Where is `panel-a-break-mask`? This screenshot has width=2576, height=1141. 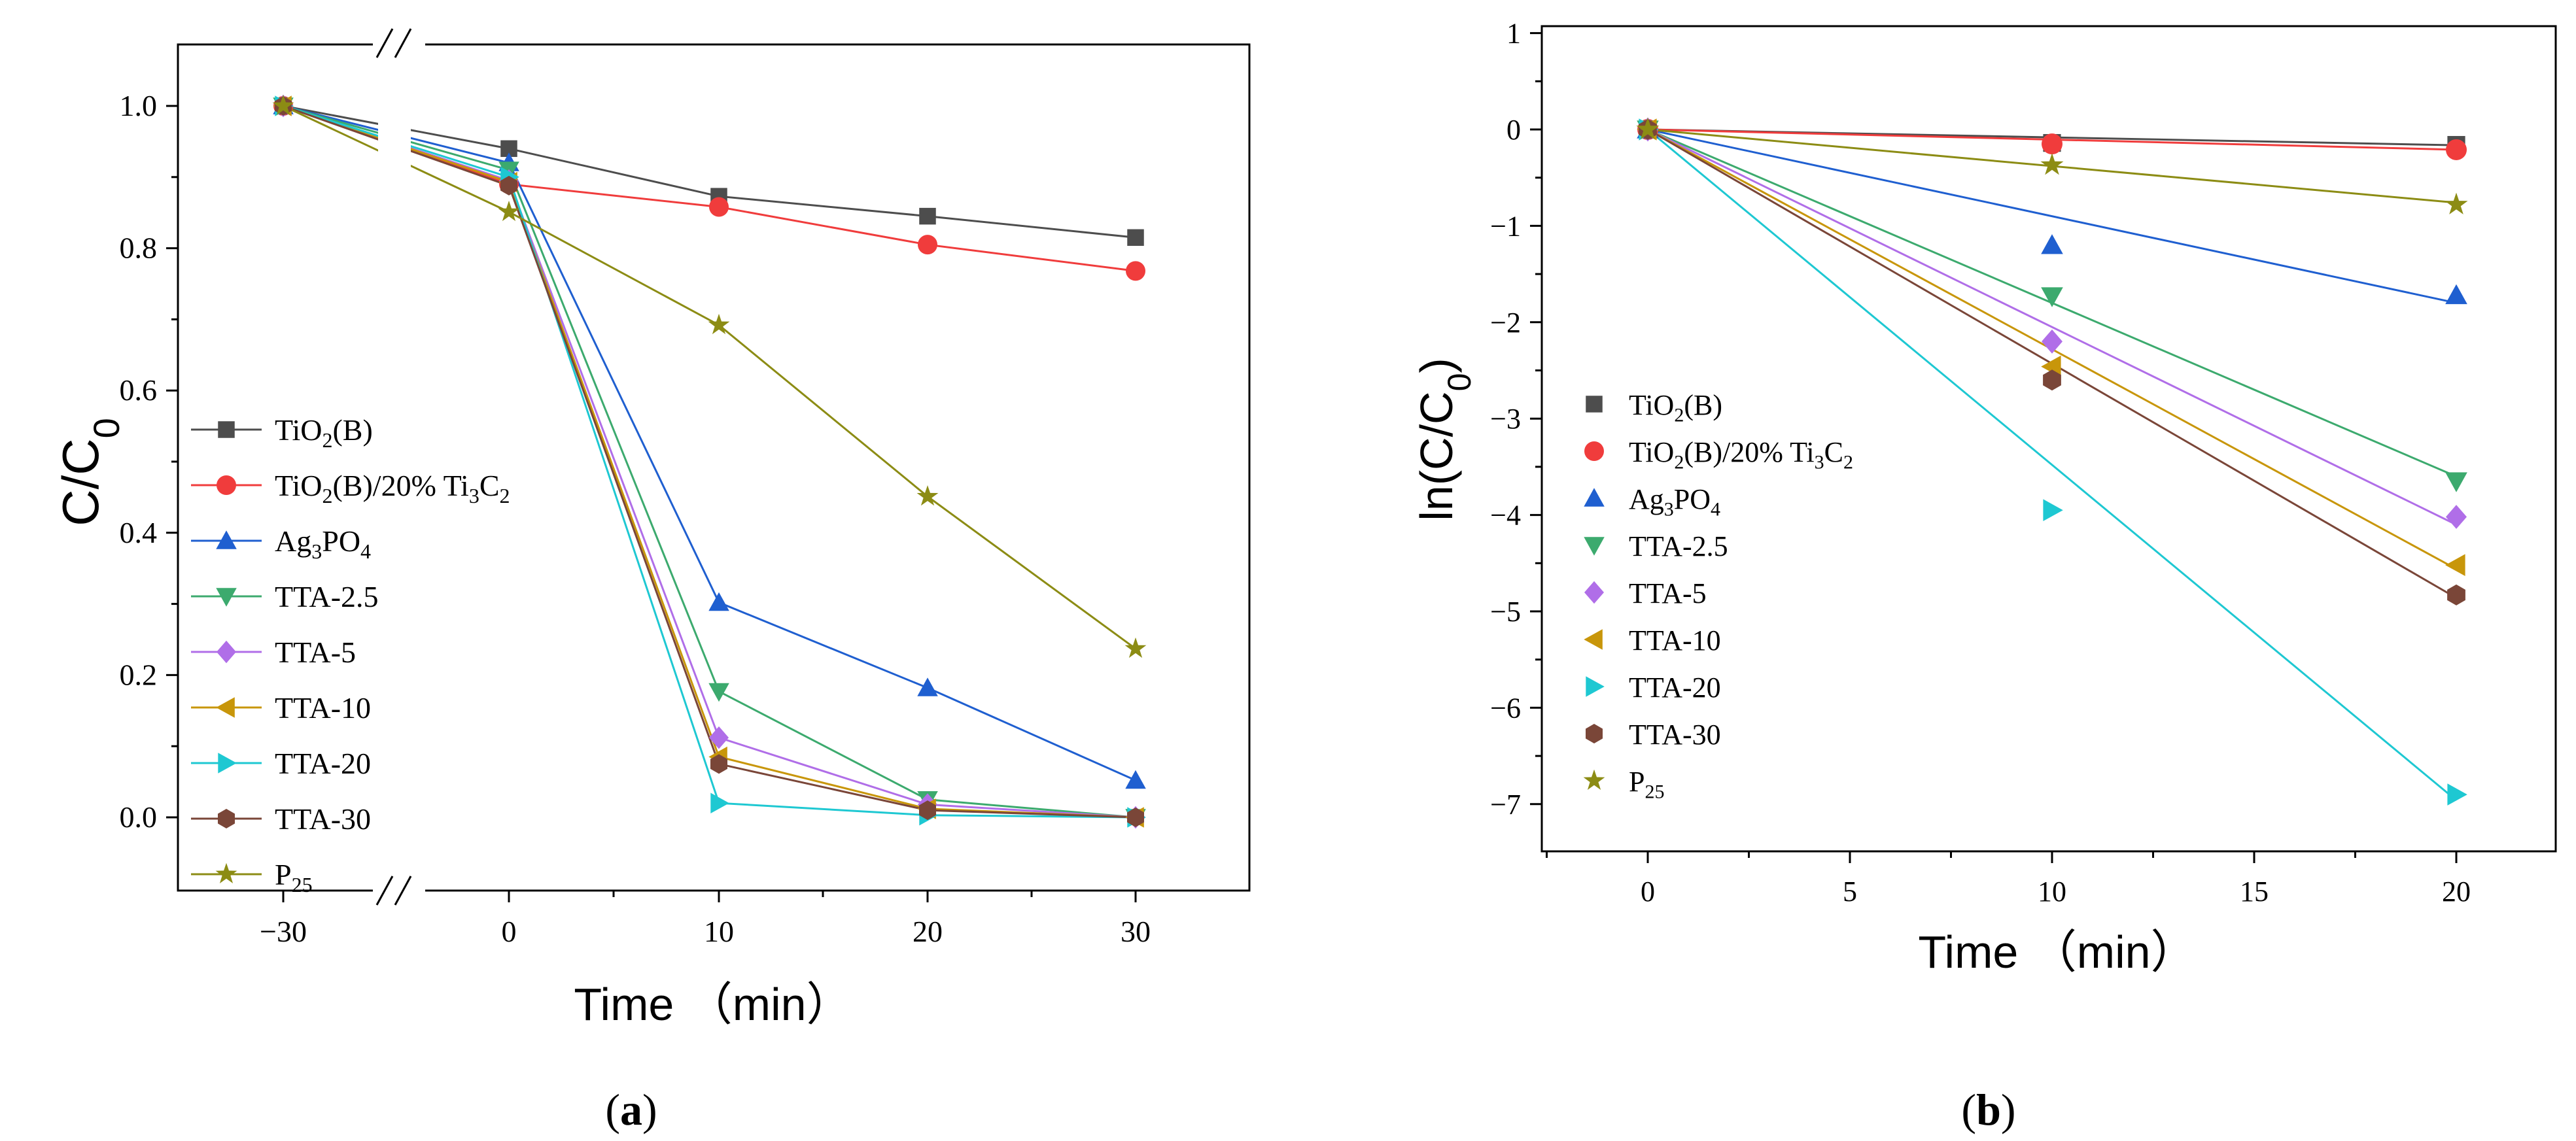 panel-a-break-mask is located at coordinates (395, 131).